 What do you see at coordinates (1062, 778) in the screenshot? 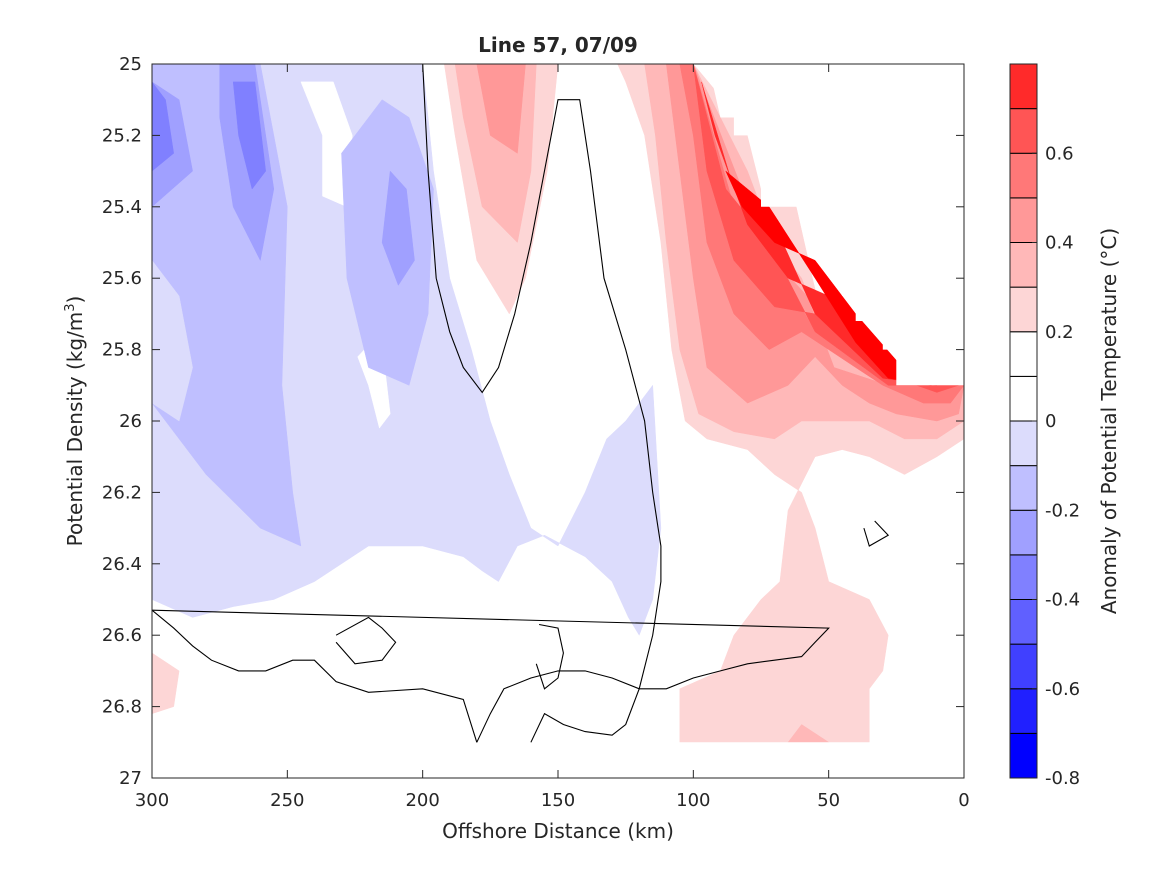
I see `colorbar-tick-label-0: -0.8` at bounding box center [1062, 778].